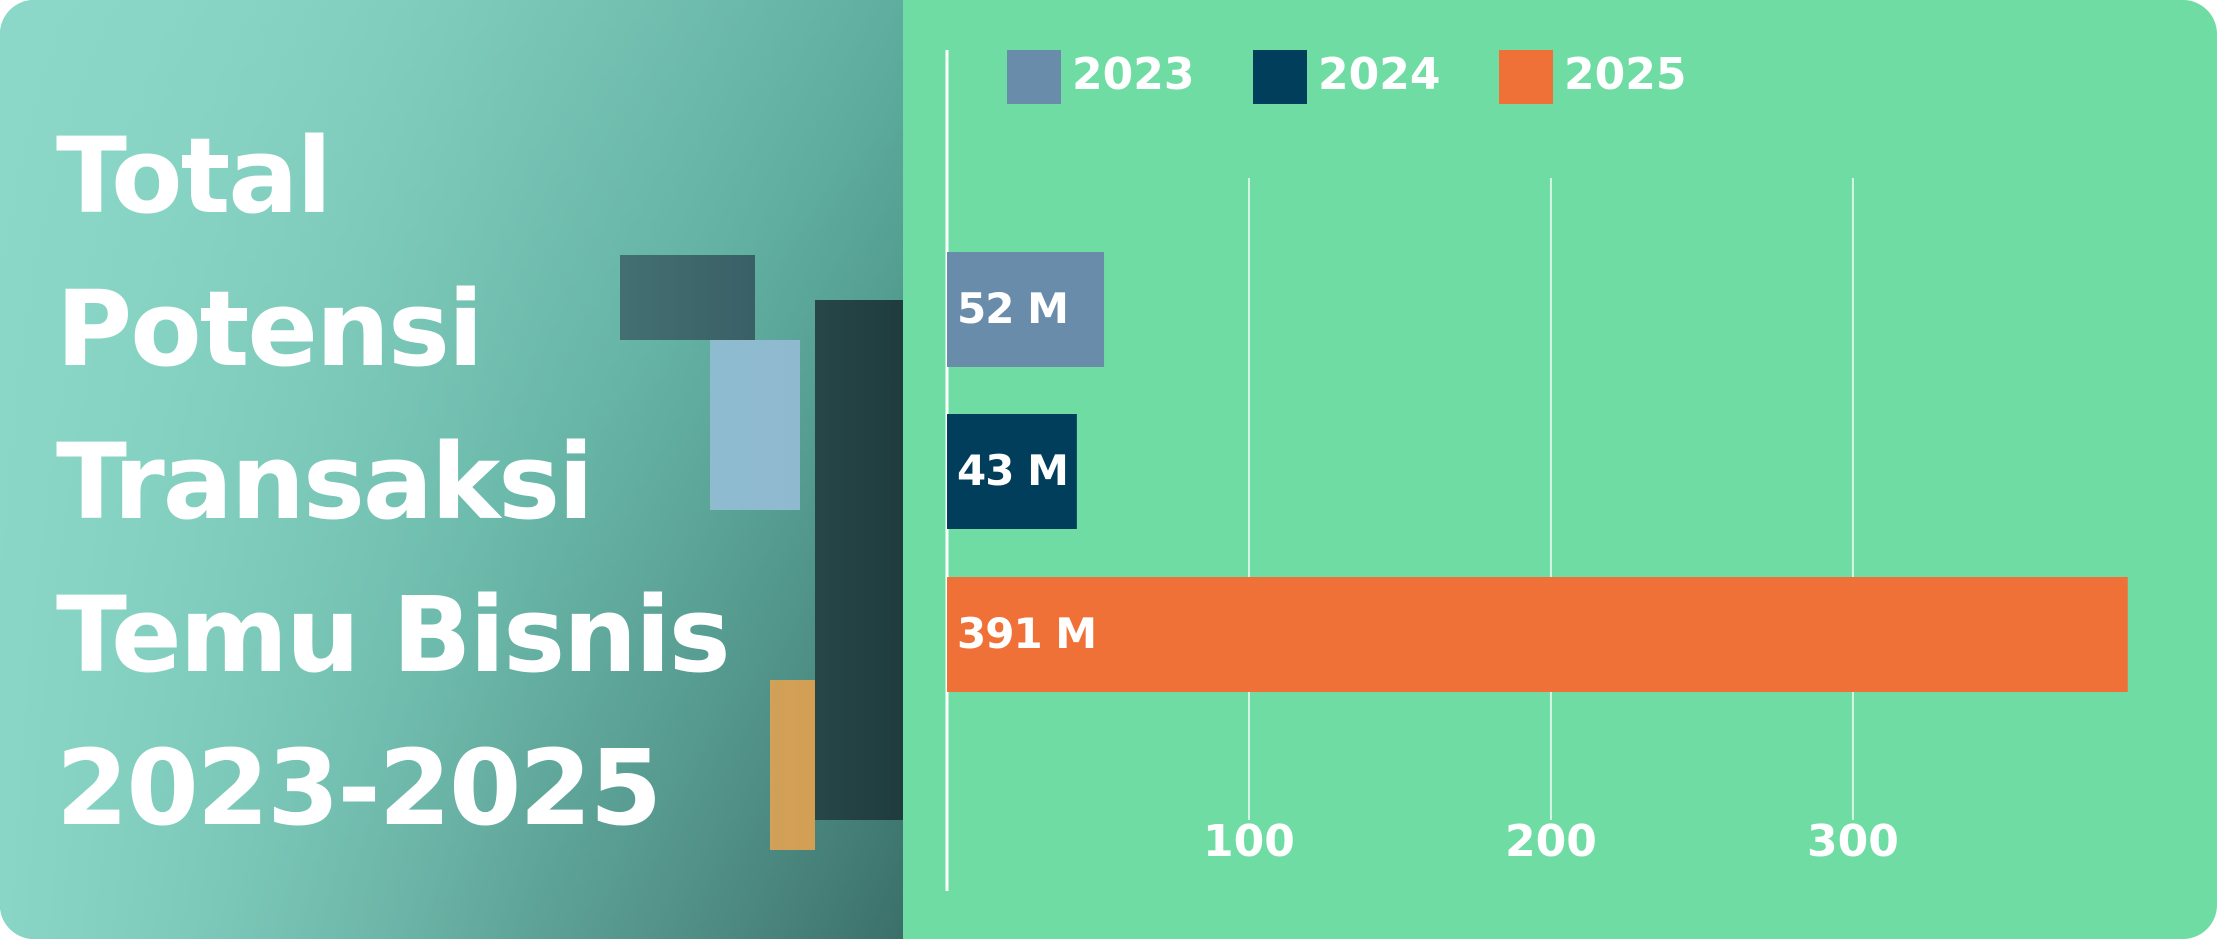 The width and height of the screenshot is (2217, 939). What do you see at coordinates (1379, 74) in the screenshot?
I see `legend-label: 2024` at bounding box center [1379, 74].